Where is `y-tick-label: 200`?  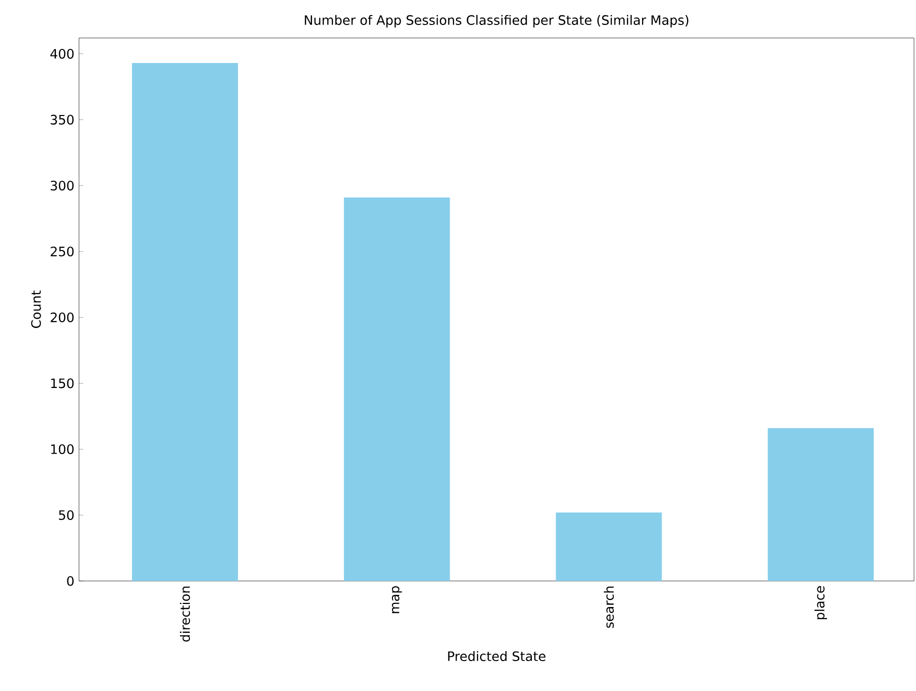
y-tick-label: 200 is located at coordinates (62, 317).